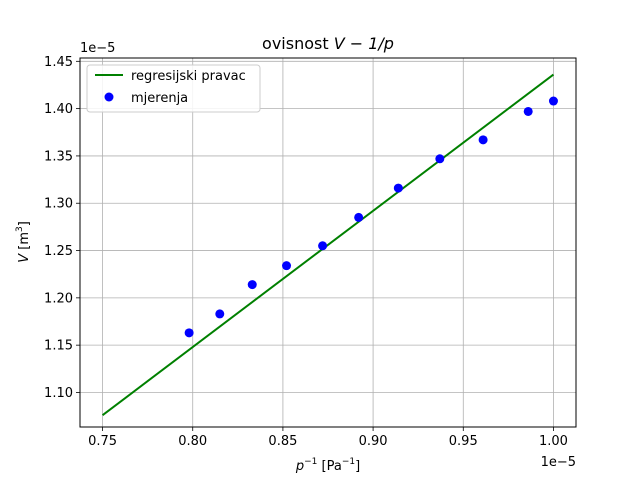 The height and width of the screenshot is (484, 640). I want to click on x-axis-label-symbol: p, so click(299, 466).